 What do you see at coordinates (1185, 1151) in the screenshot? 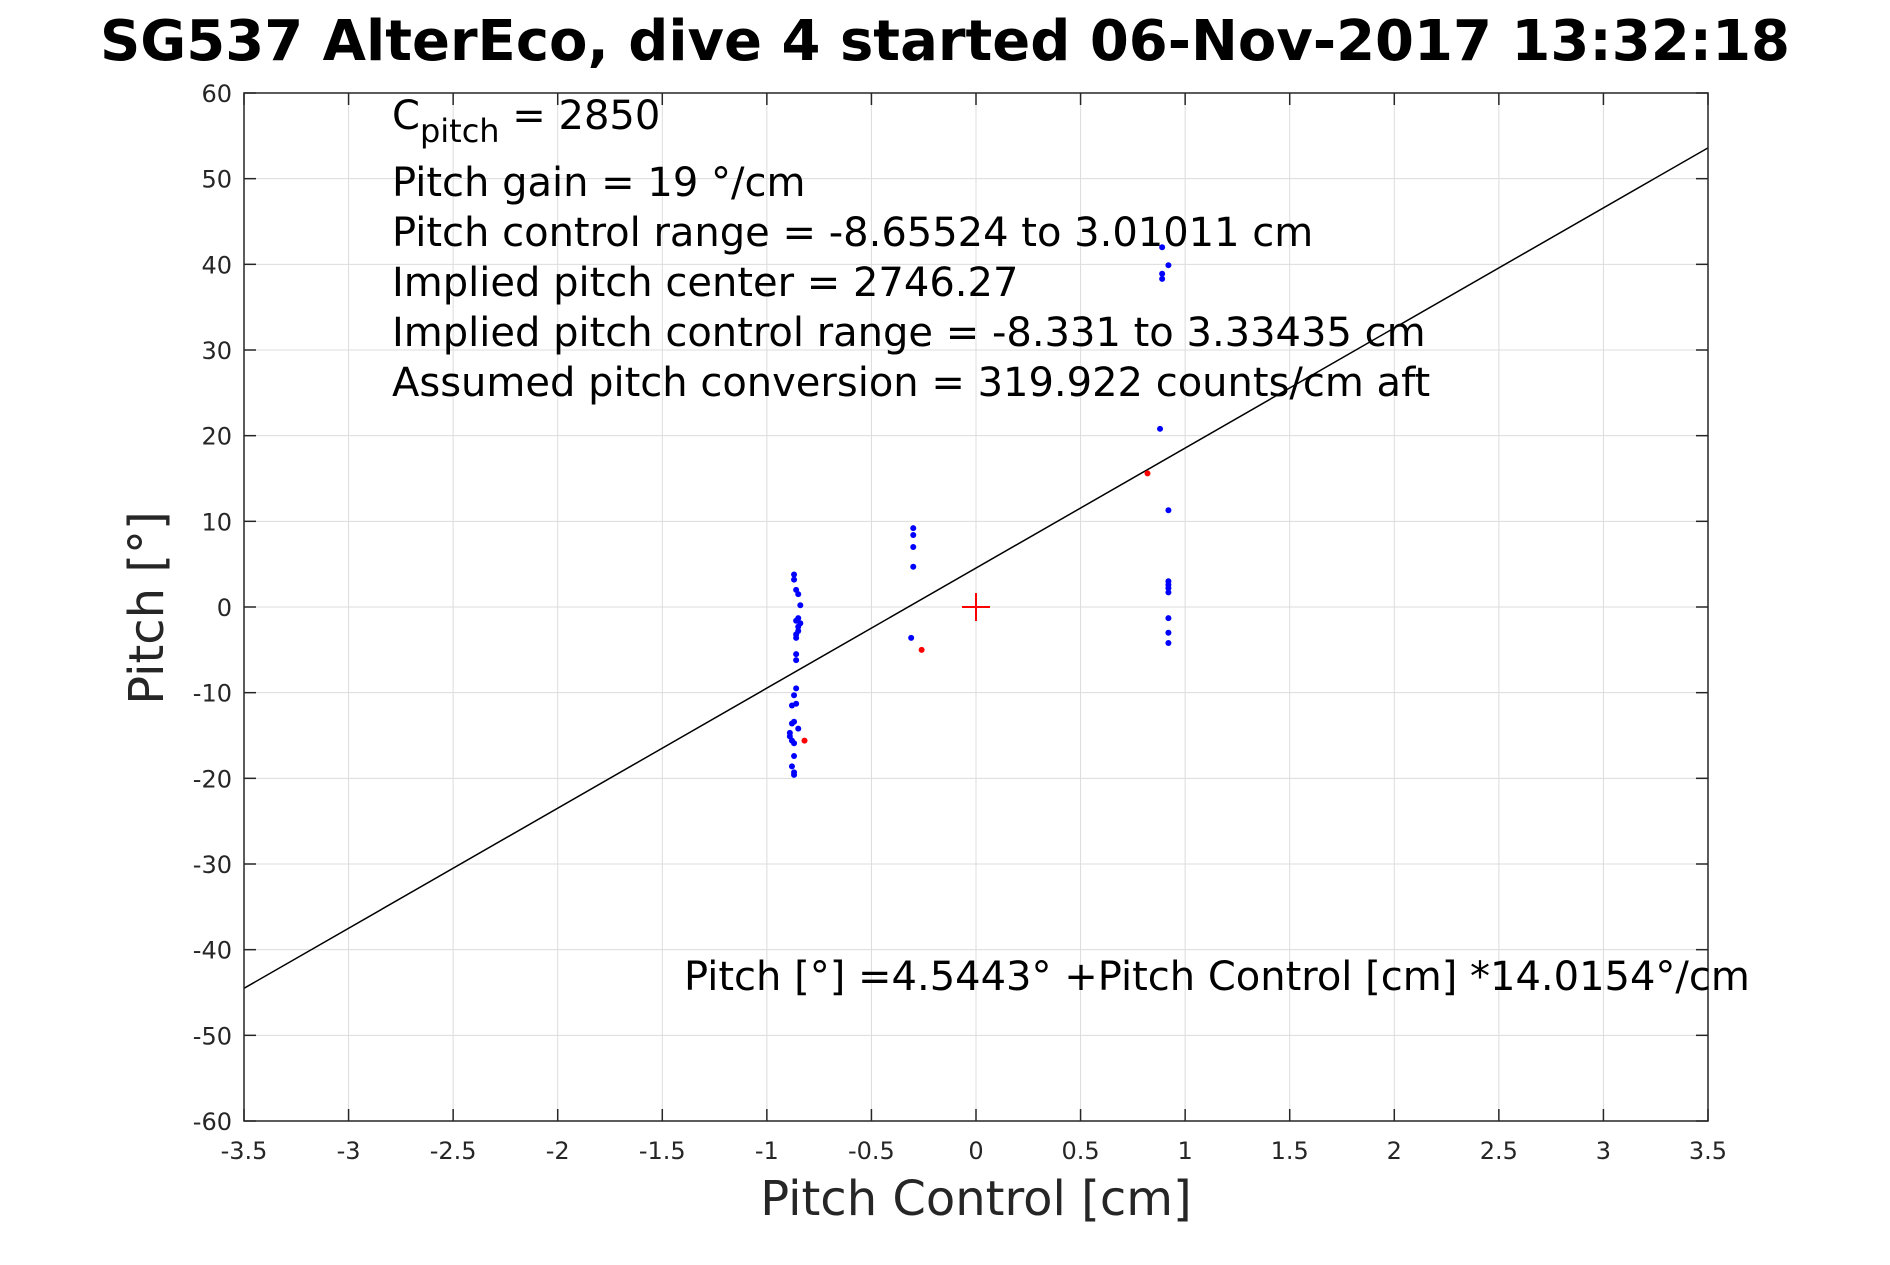
I see `x-tick-label: 1` at bounding box center [1185, 1151].